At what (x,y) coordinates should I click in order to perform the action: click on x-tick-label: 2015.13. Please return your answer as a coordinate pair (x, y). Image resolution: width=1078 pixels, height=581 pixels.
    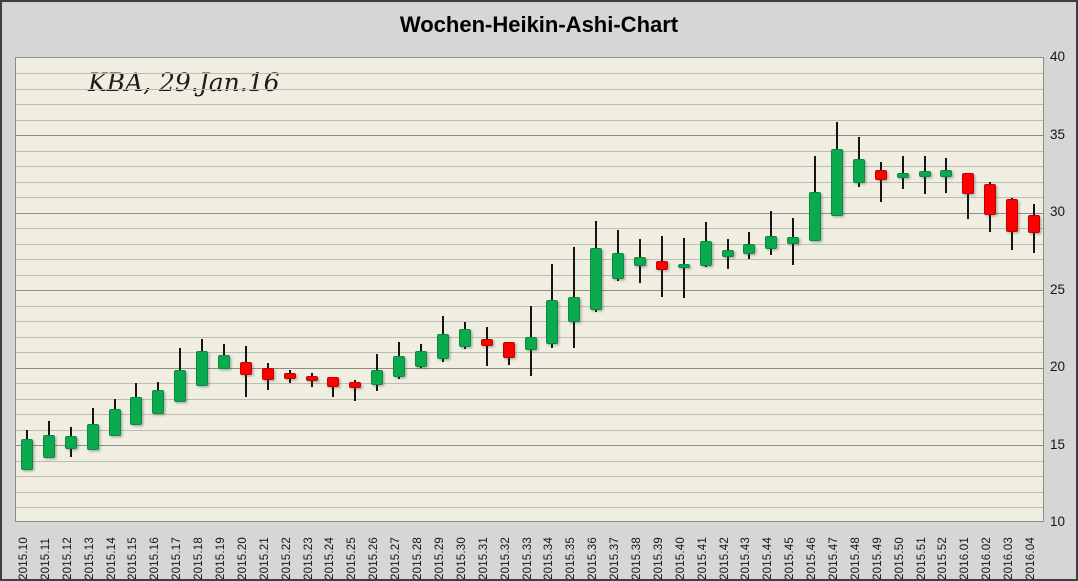
    Looking at the image, I should click on (89, 558).